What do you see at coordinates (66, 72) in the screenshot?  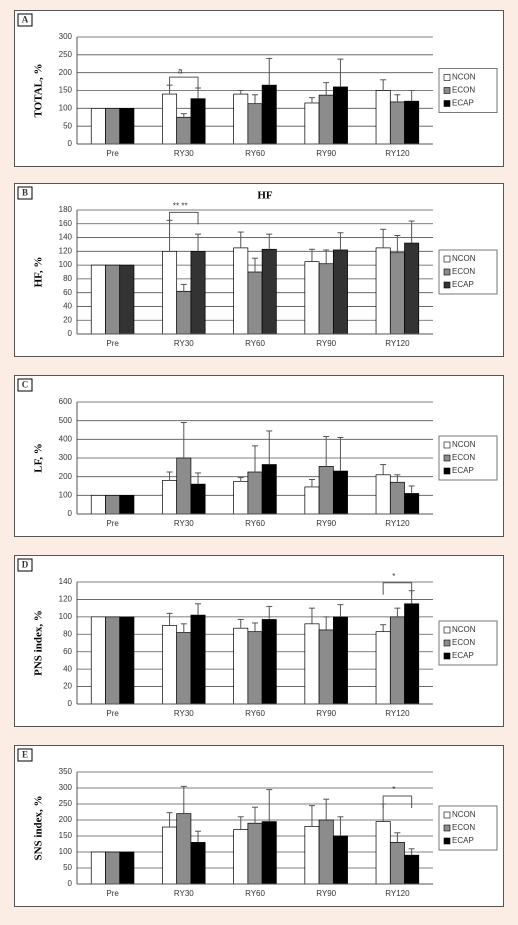 I see `y-tick-label: 200` at bounding box center [66, 72].